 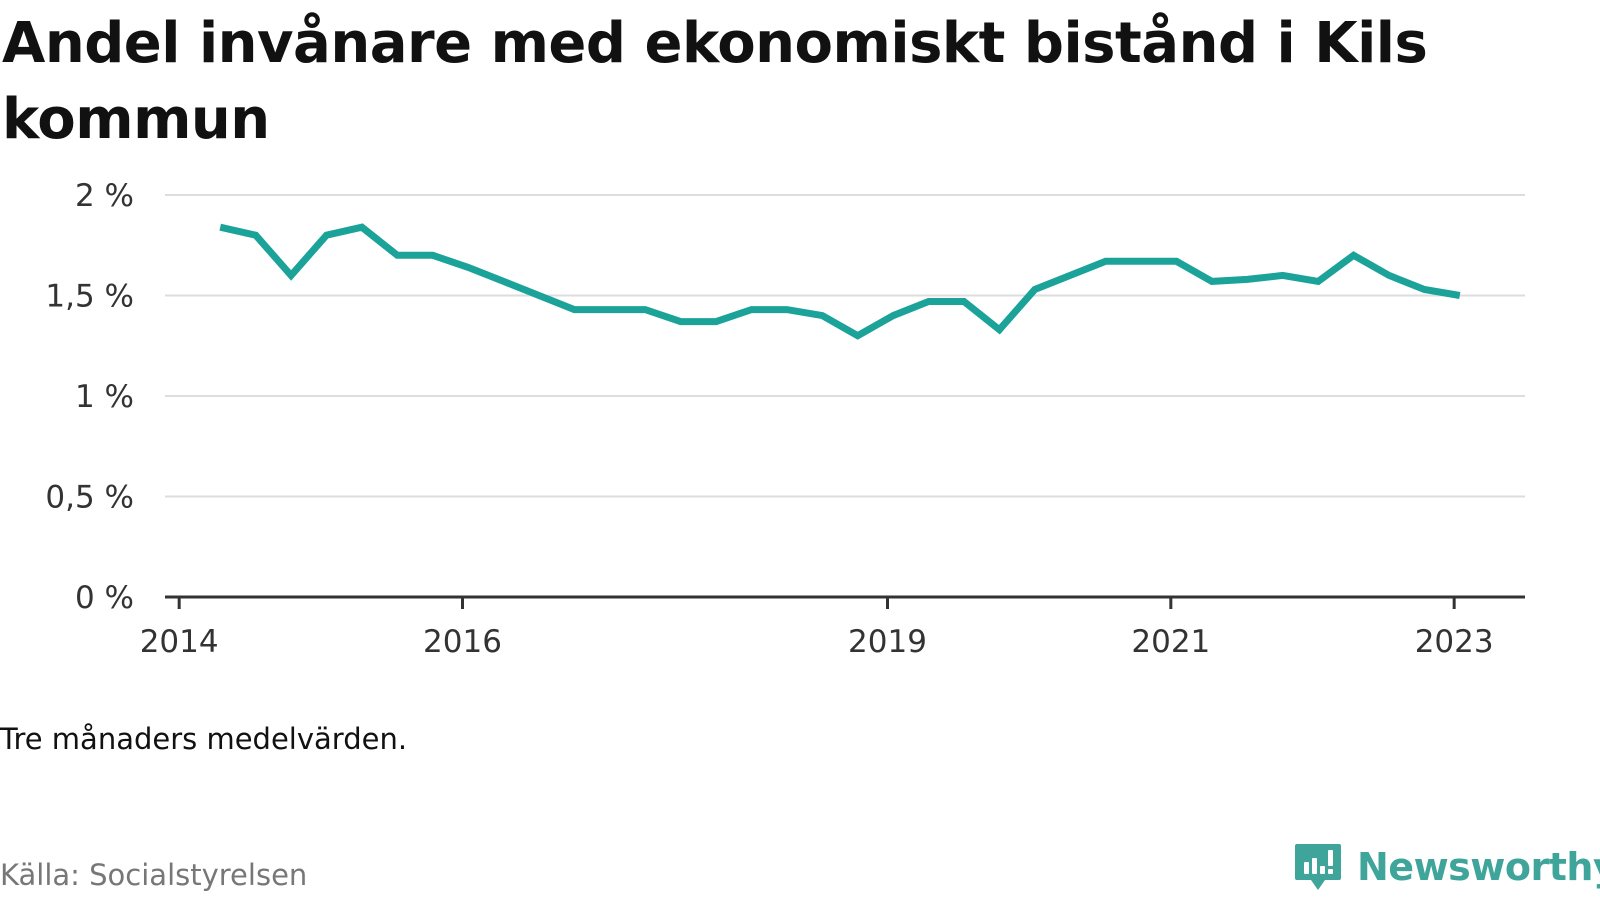 I want to click on series-line, so click(x=840, y=281).